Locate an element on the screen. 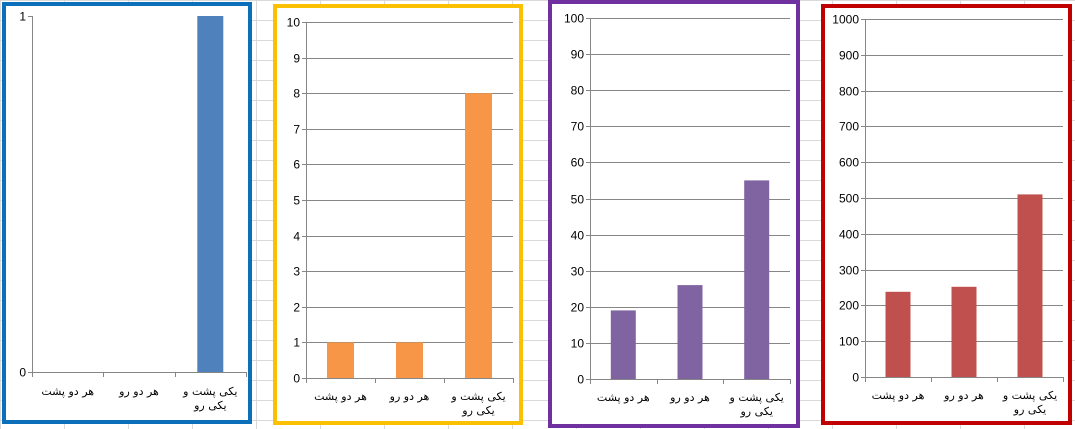  y-tick-label: 40 is located at coordinates (578, 236).